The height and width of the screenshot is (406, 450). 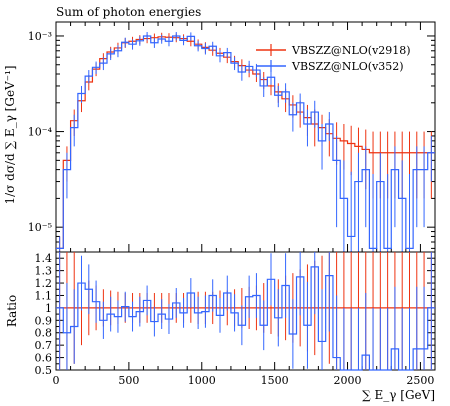 What do you see at coordinates (12, 311) in the screenshot?
I see `ratio-y-axis-label: Ratio` at bounding box center [12, 311].